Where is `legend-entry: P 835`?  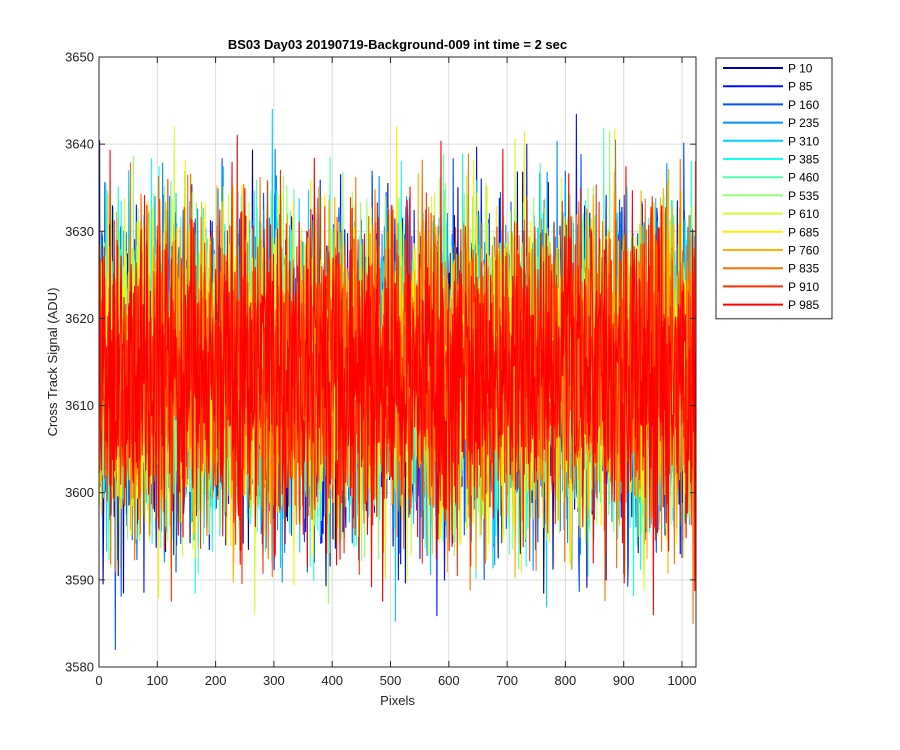 legend-entry: P 835 is located at coordinates (803, 269).